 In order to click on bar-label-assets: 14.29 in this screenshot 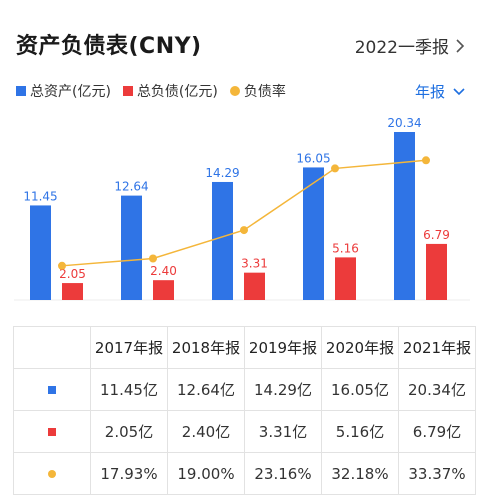, I will do `click(222, 173)`.